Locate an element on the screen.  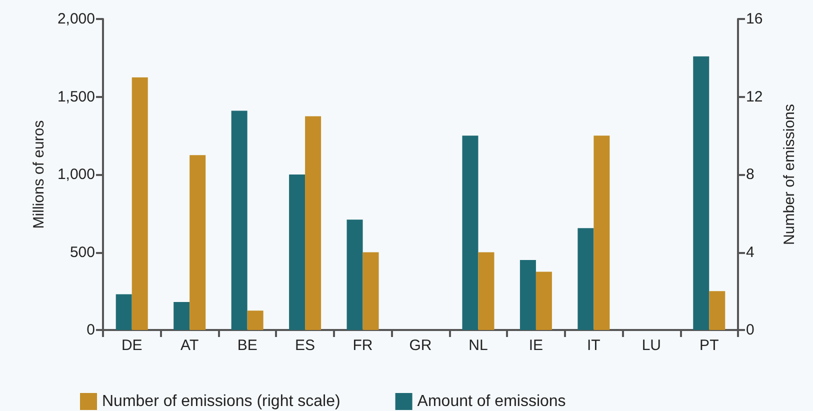
x-tick-label: BE is located at coordinates (247, 345).